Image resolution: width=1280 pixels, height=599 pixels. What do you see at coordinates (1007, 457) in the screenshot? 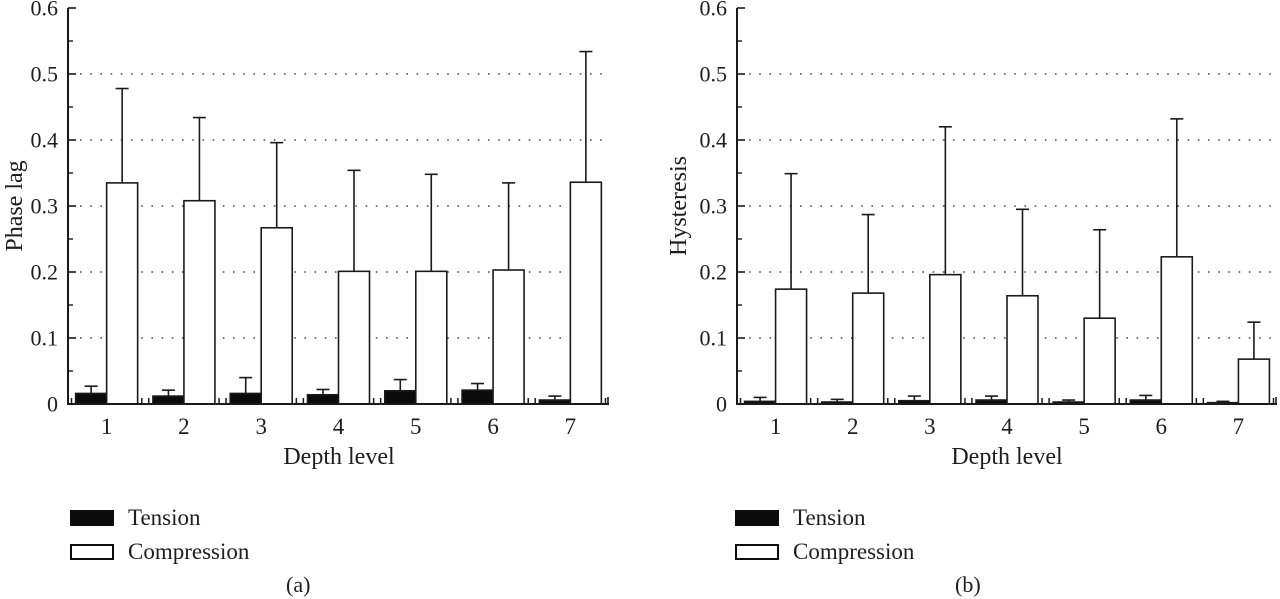
I see `x-axis-label-depth-level-b: Depth level` at bounding box center [1007, 457].